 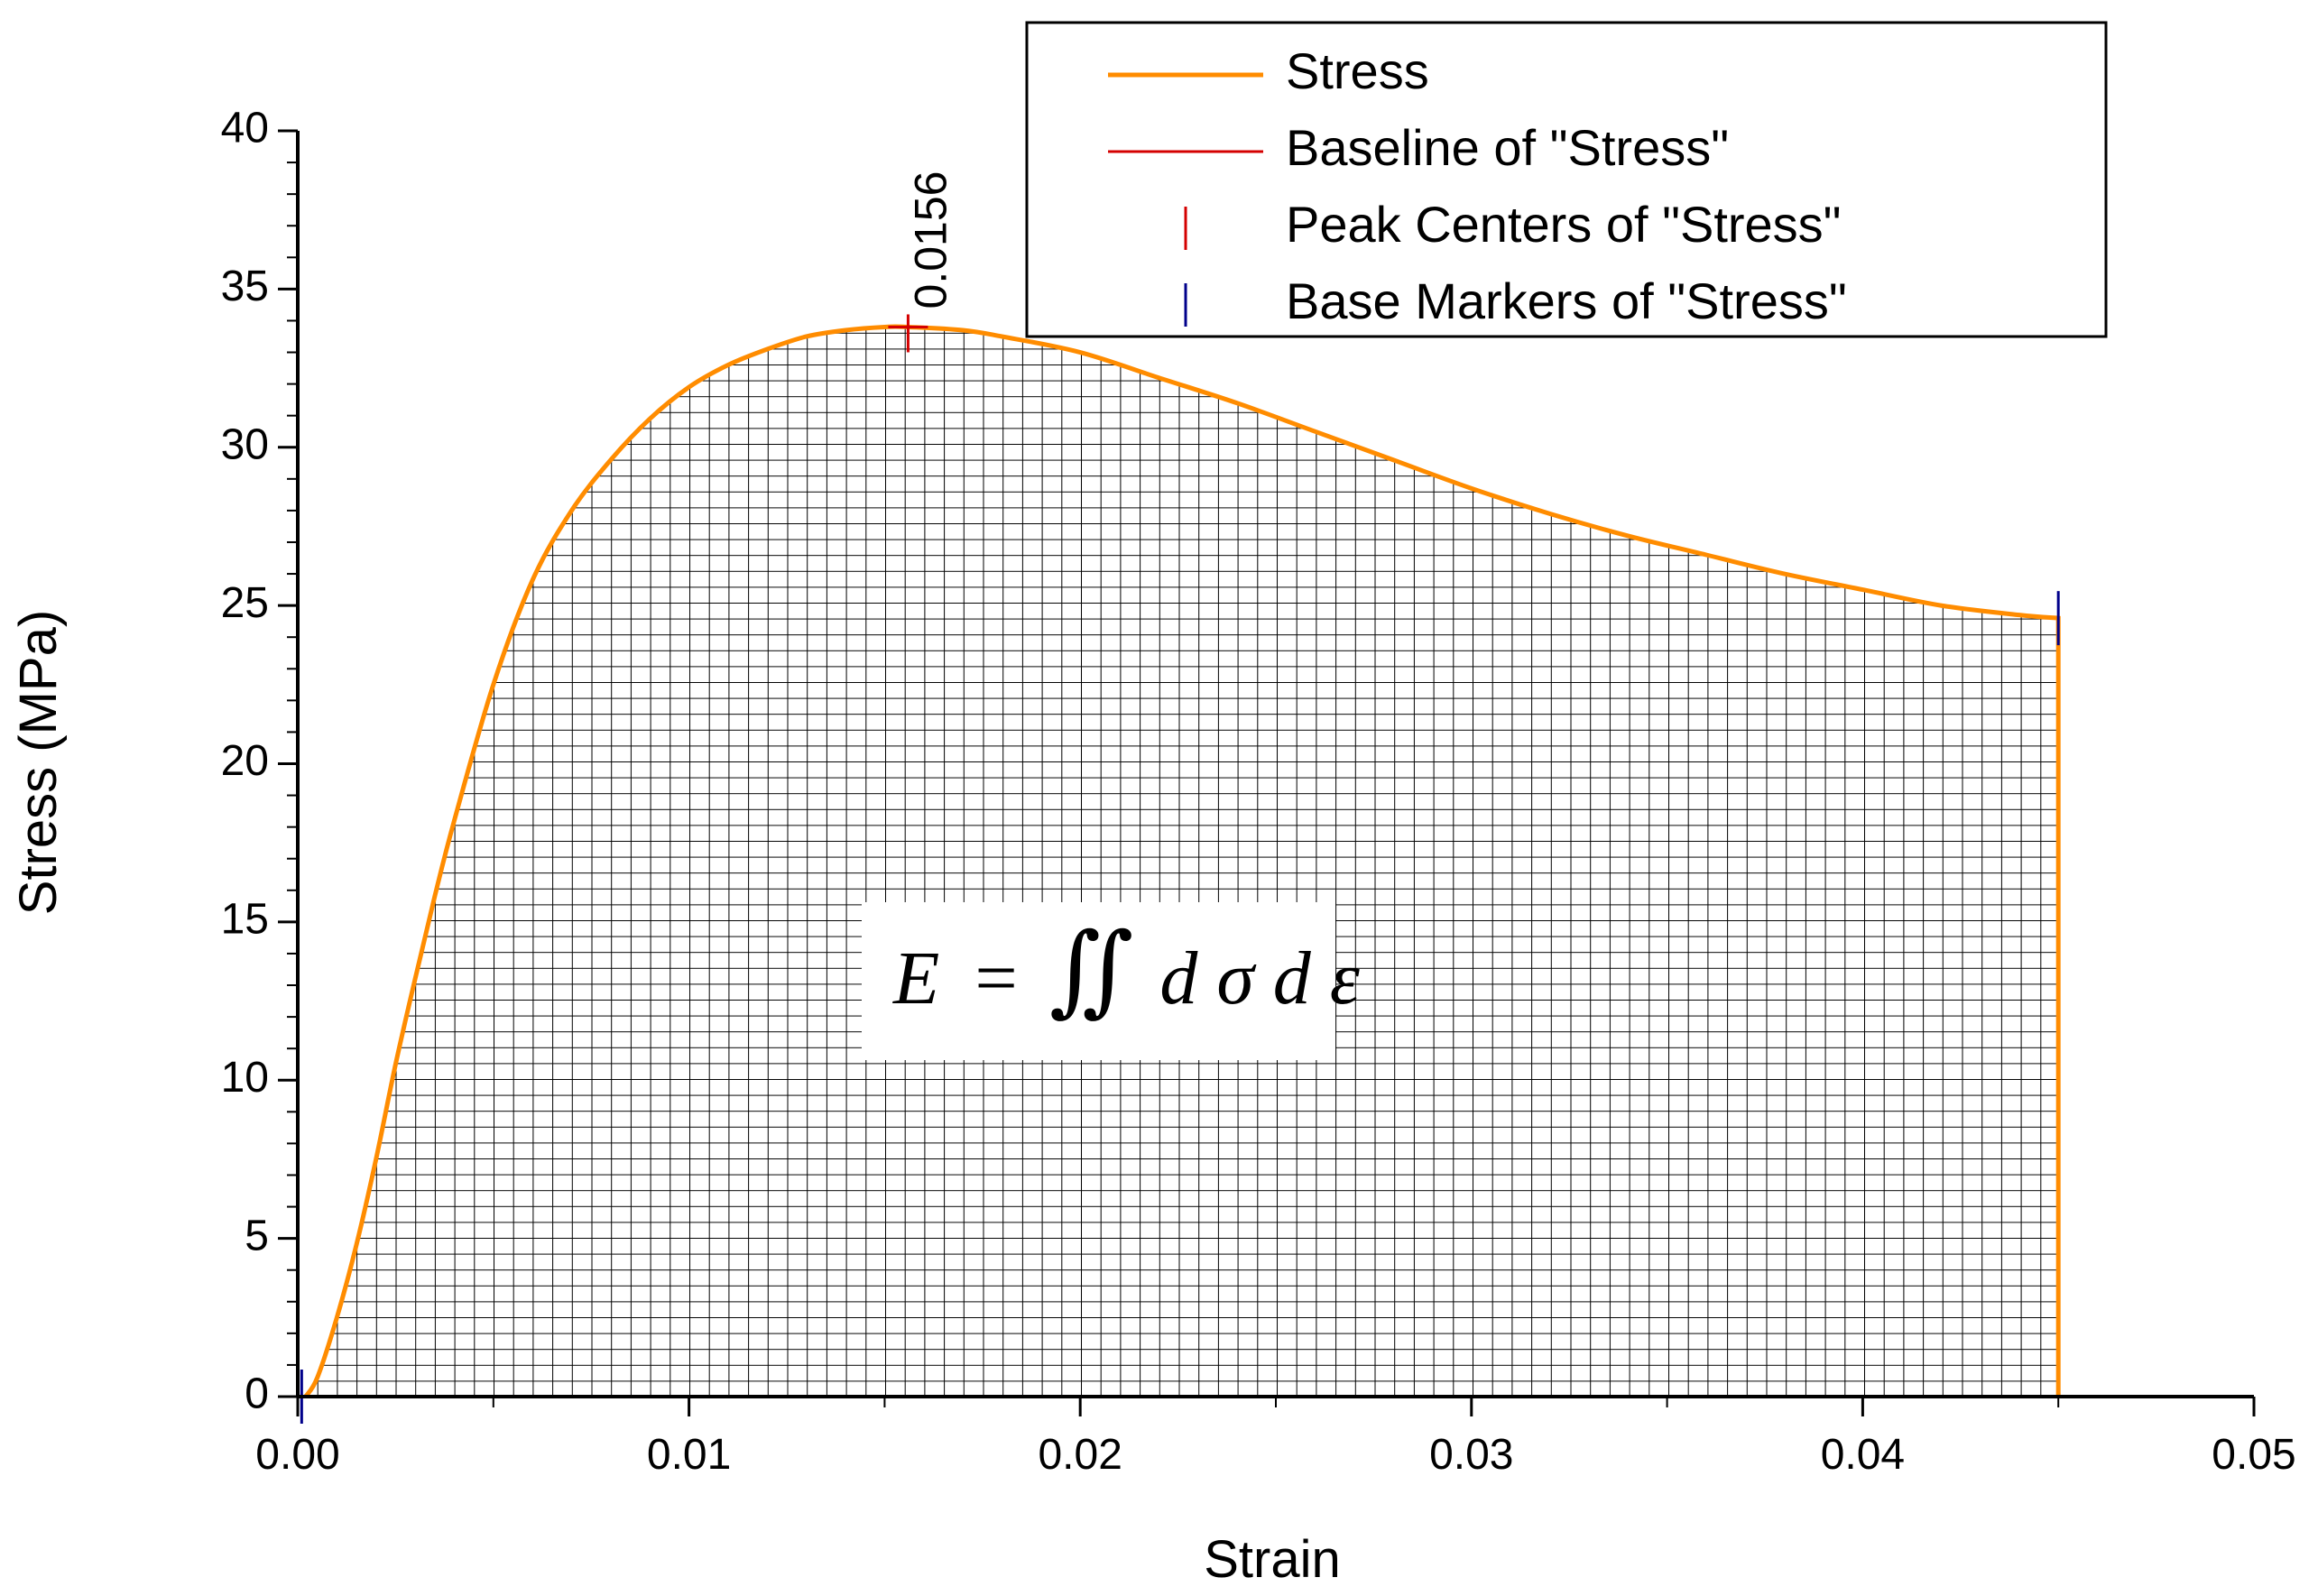 What do you see at coordinates (2253, 1455) in the screenshot?
I see `x-tick-label: 0.05` at bounding box center [2253, 1455].